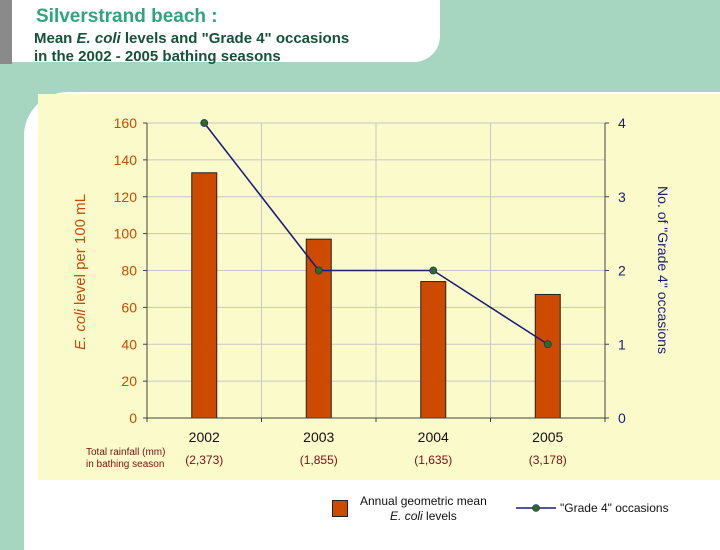 This screenshot has height=550, width=720. Describe the element at coordinates (663, 270) in the screenshot. I see `y-axis-label-right: No. of "Grade 4" occasions` at that location.